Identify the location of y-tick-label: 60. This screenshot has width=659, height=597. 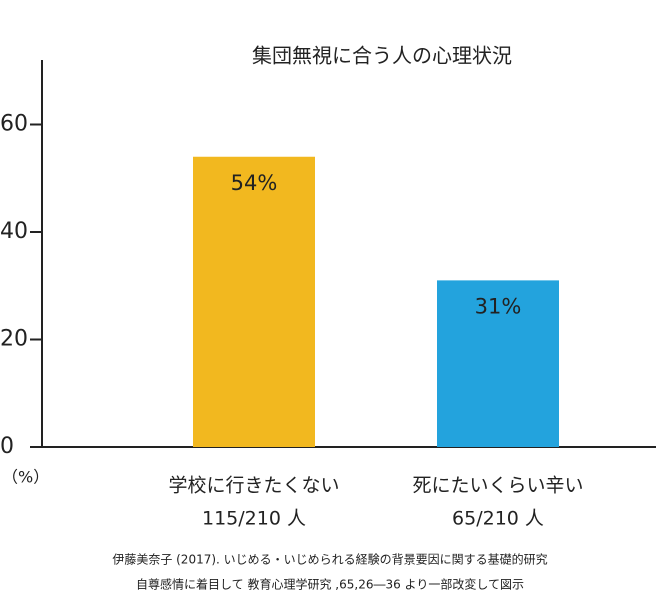
(14, 124).